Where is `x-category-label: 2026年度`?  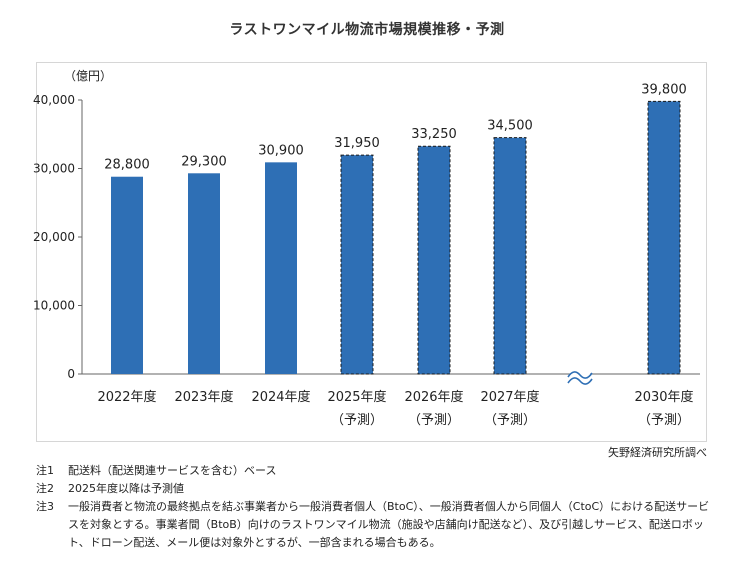
x-category-label: 2026年度 is located at coordinates (433, 397).